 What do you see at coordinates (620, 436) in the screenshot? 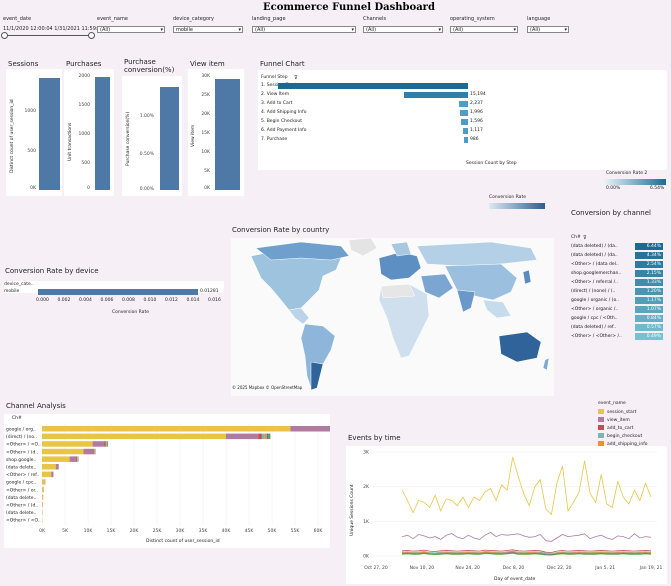
I see `events-legend-item: begin_checkout` at bounding box center [620, 436].